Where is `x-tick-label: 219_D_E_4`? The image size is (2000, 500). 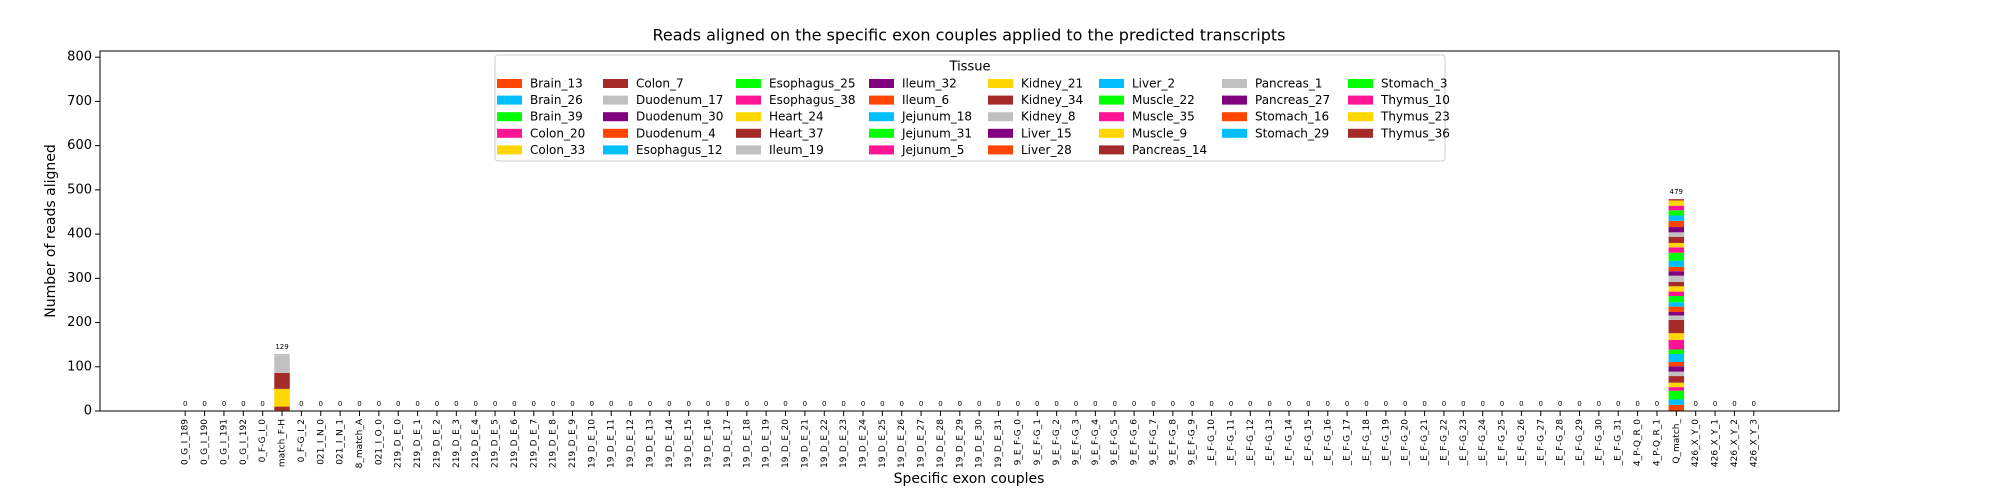
x-tick-label: 219_D_E_4 is located at coordinates (476, 443).